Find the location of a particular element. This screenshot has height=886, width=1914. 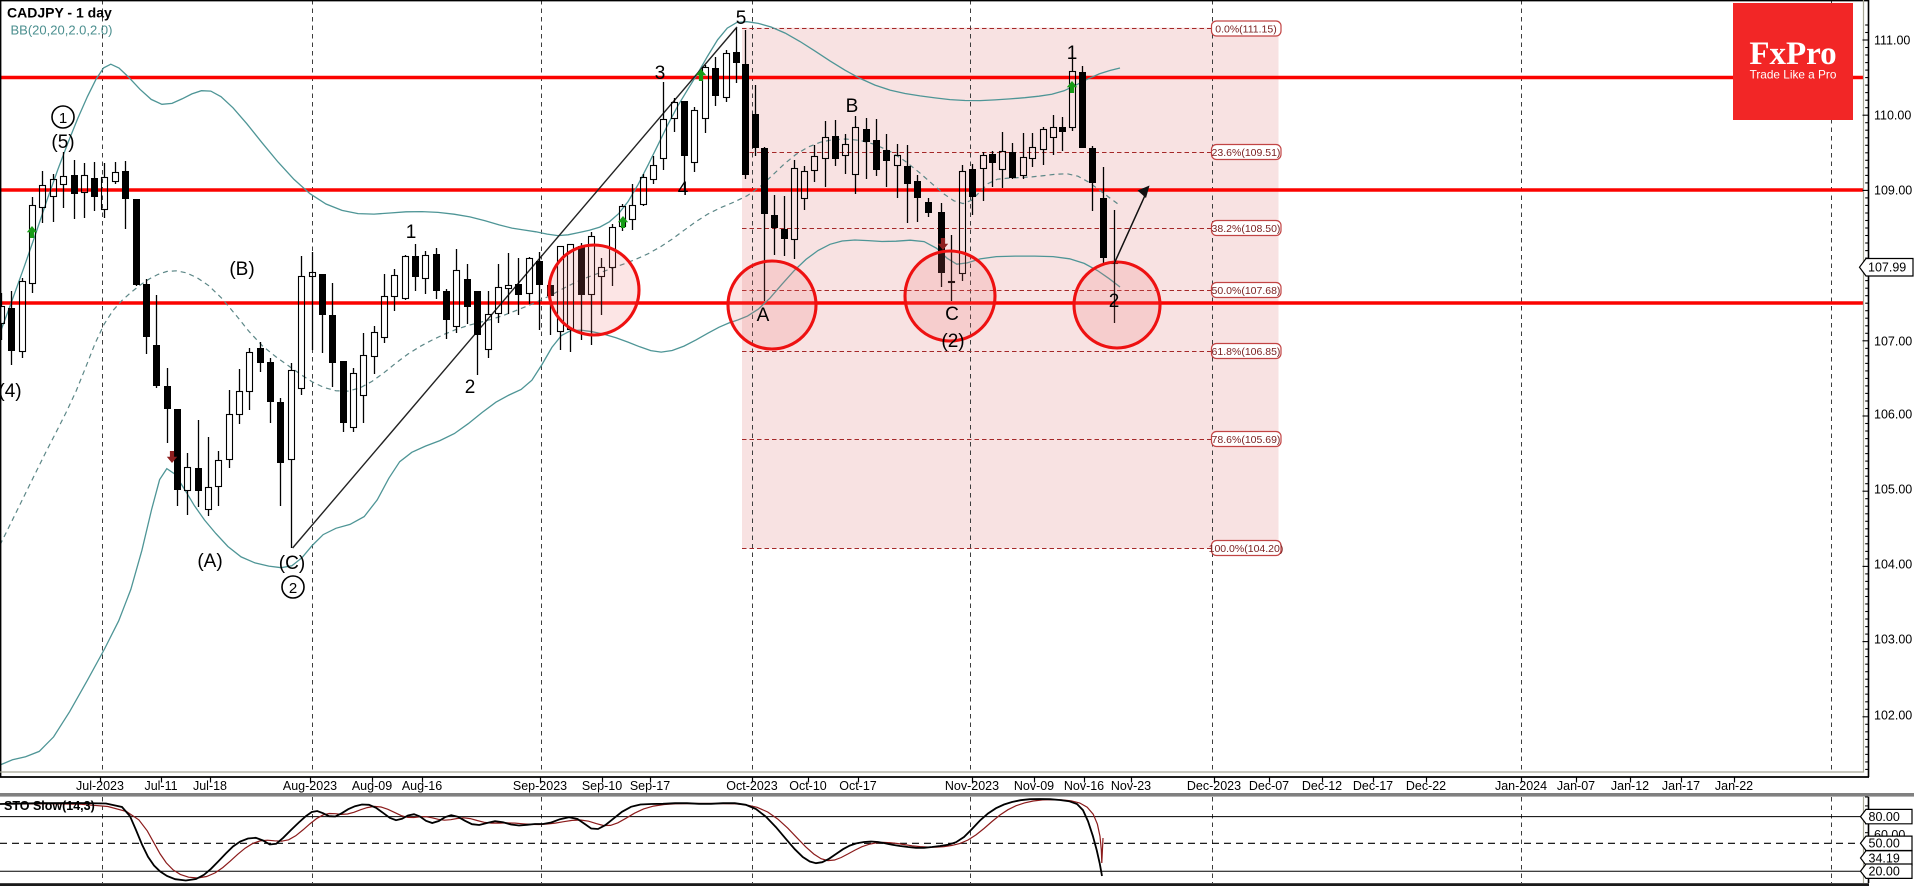

svg-text: 103.00 is located at coordinates (1893, 640).